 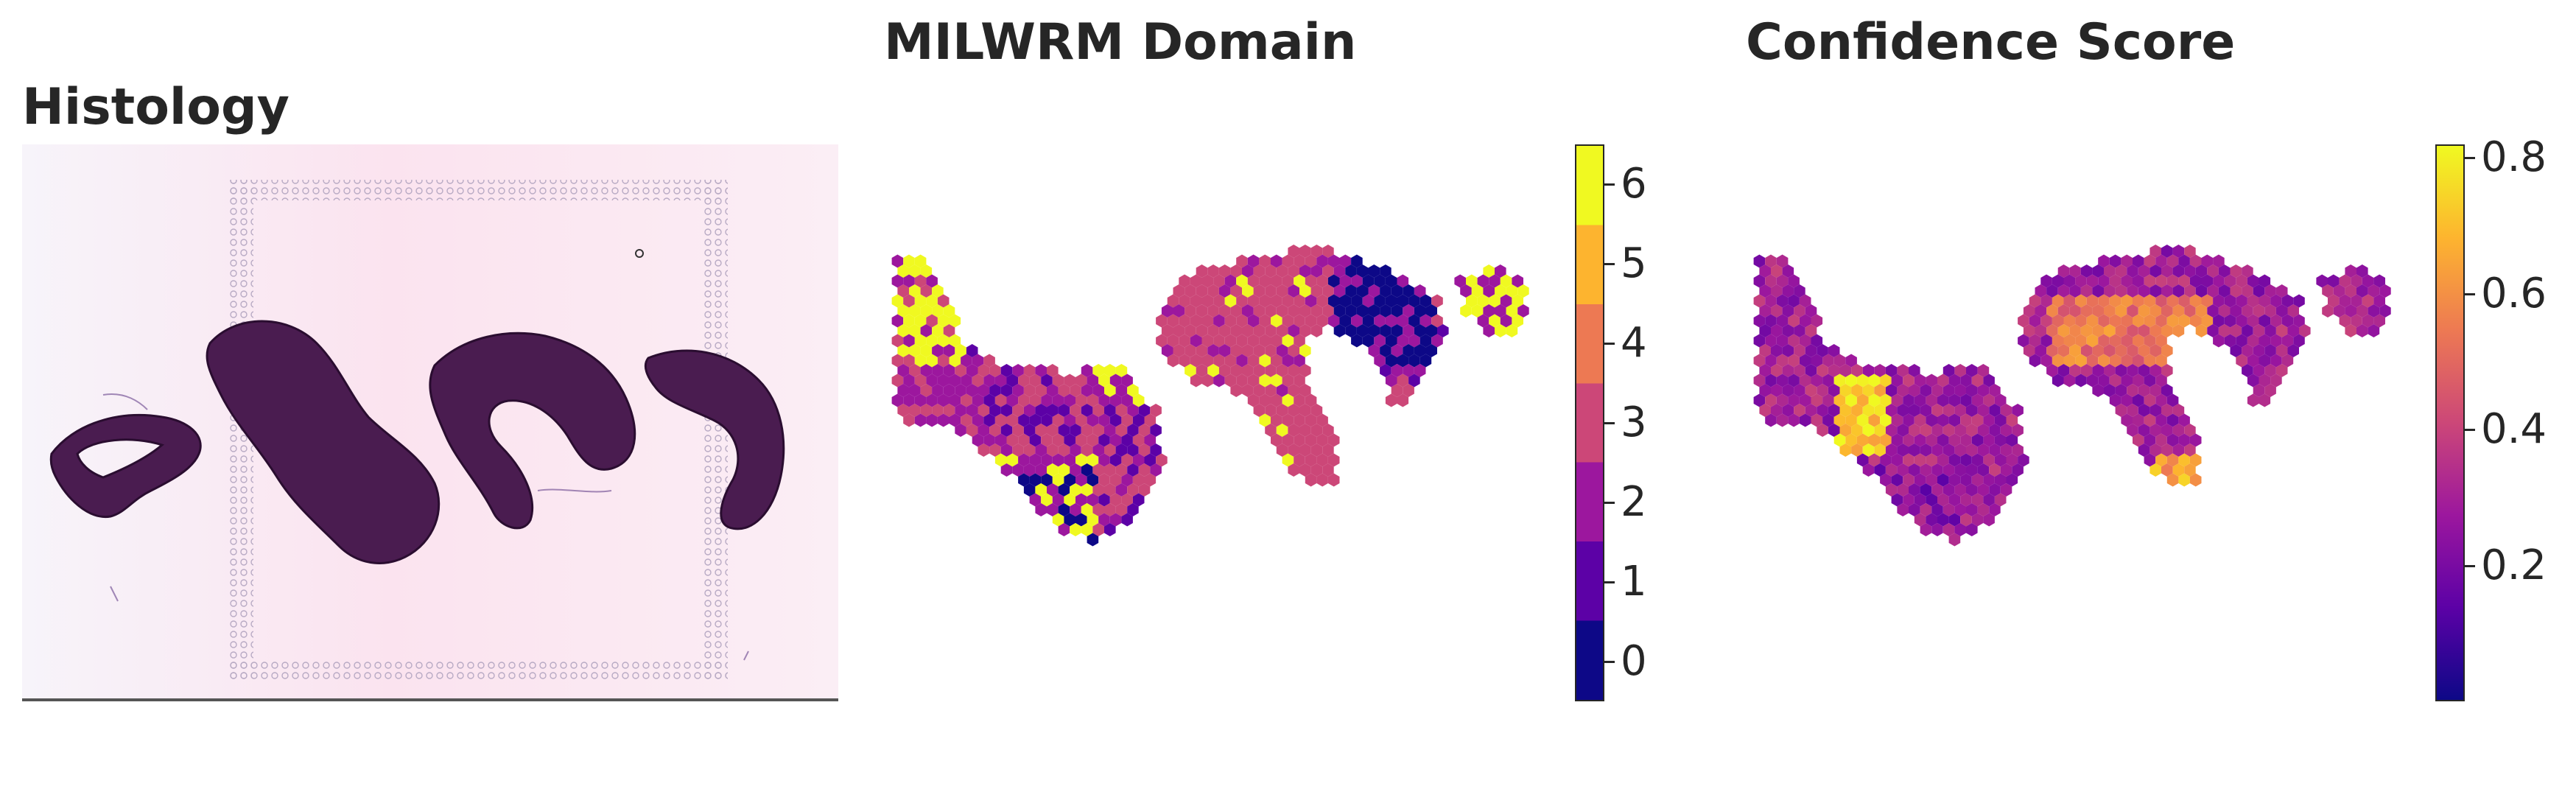 What do you see at coordinates (1634, 263) in the screenshot?
I see `domain-tick-label: 5` at bounding box center [1634, 263].